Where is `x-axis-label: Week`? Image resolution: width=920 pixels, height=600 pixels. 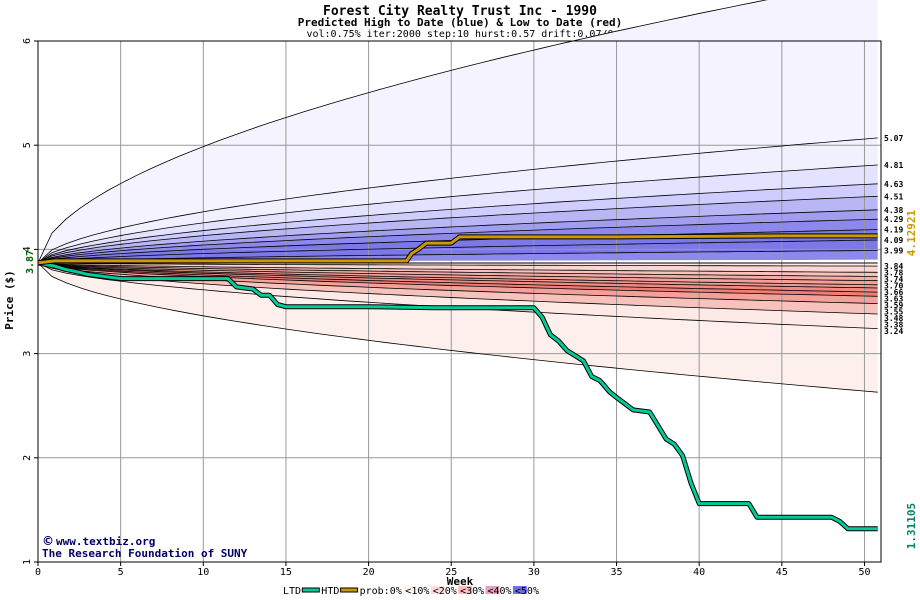
x-axis-label: Week is located at coordinates (460, 581).